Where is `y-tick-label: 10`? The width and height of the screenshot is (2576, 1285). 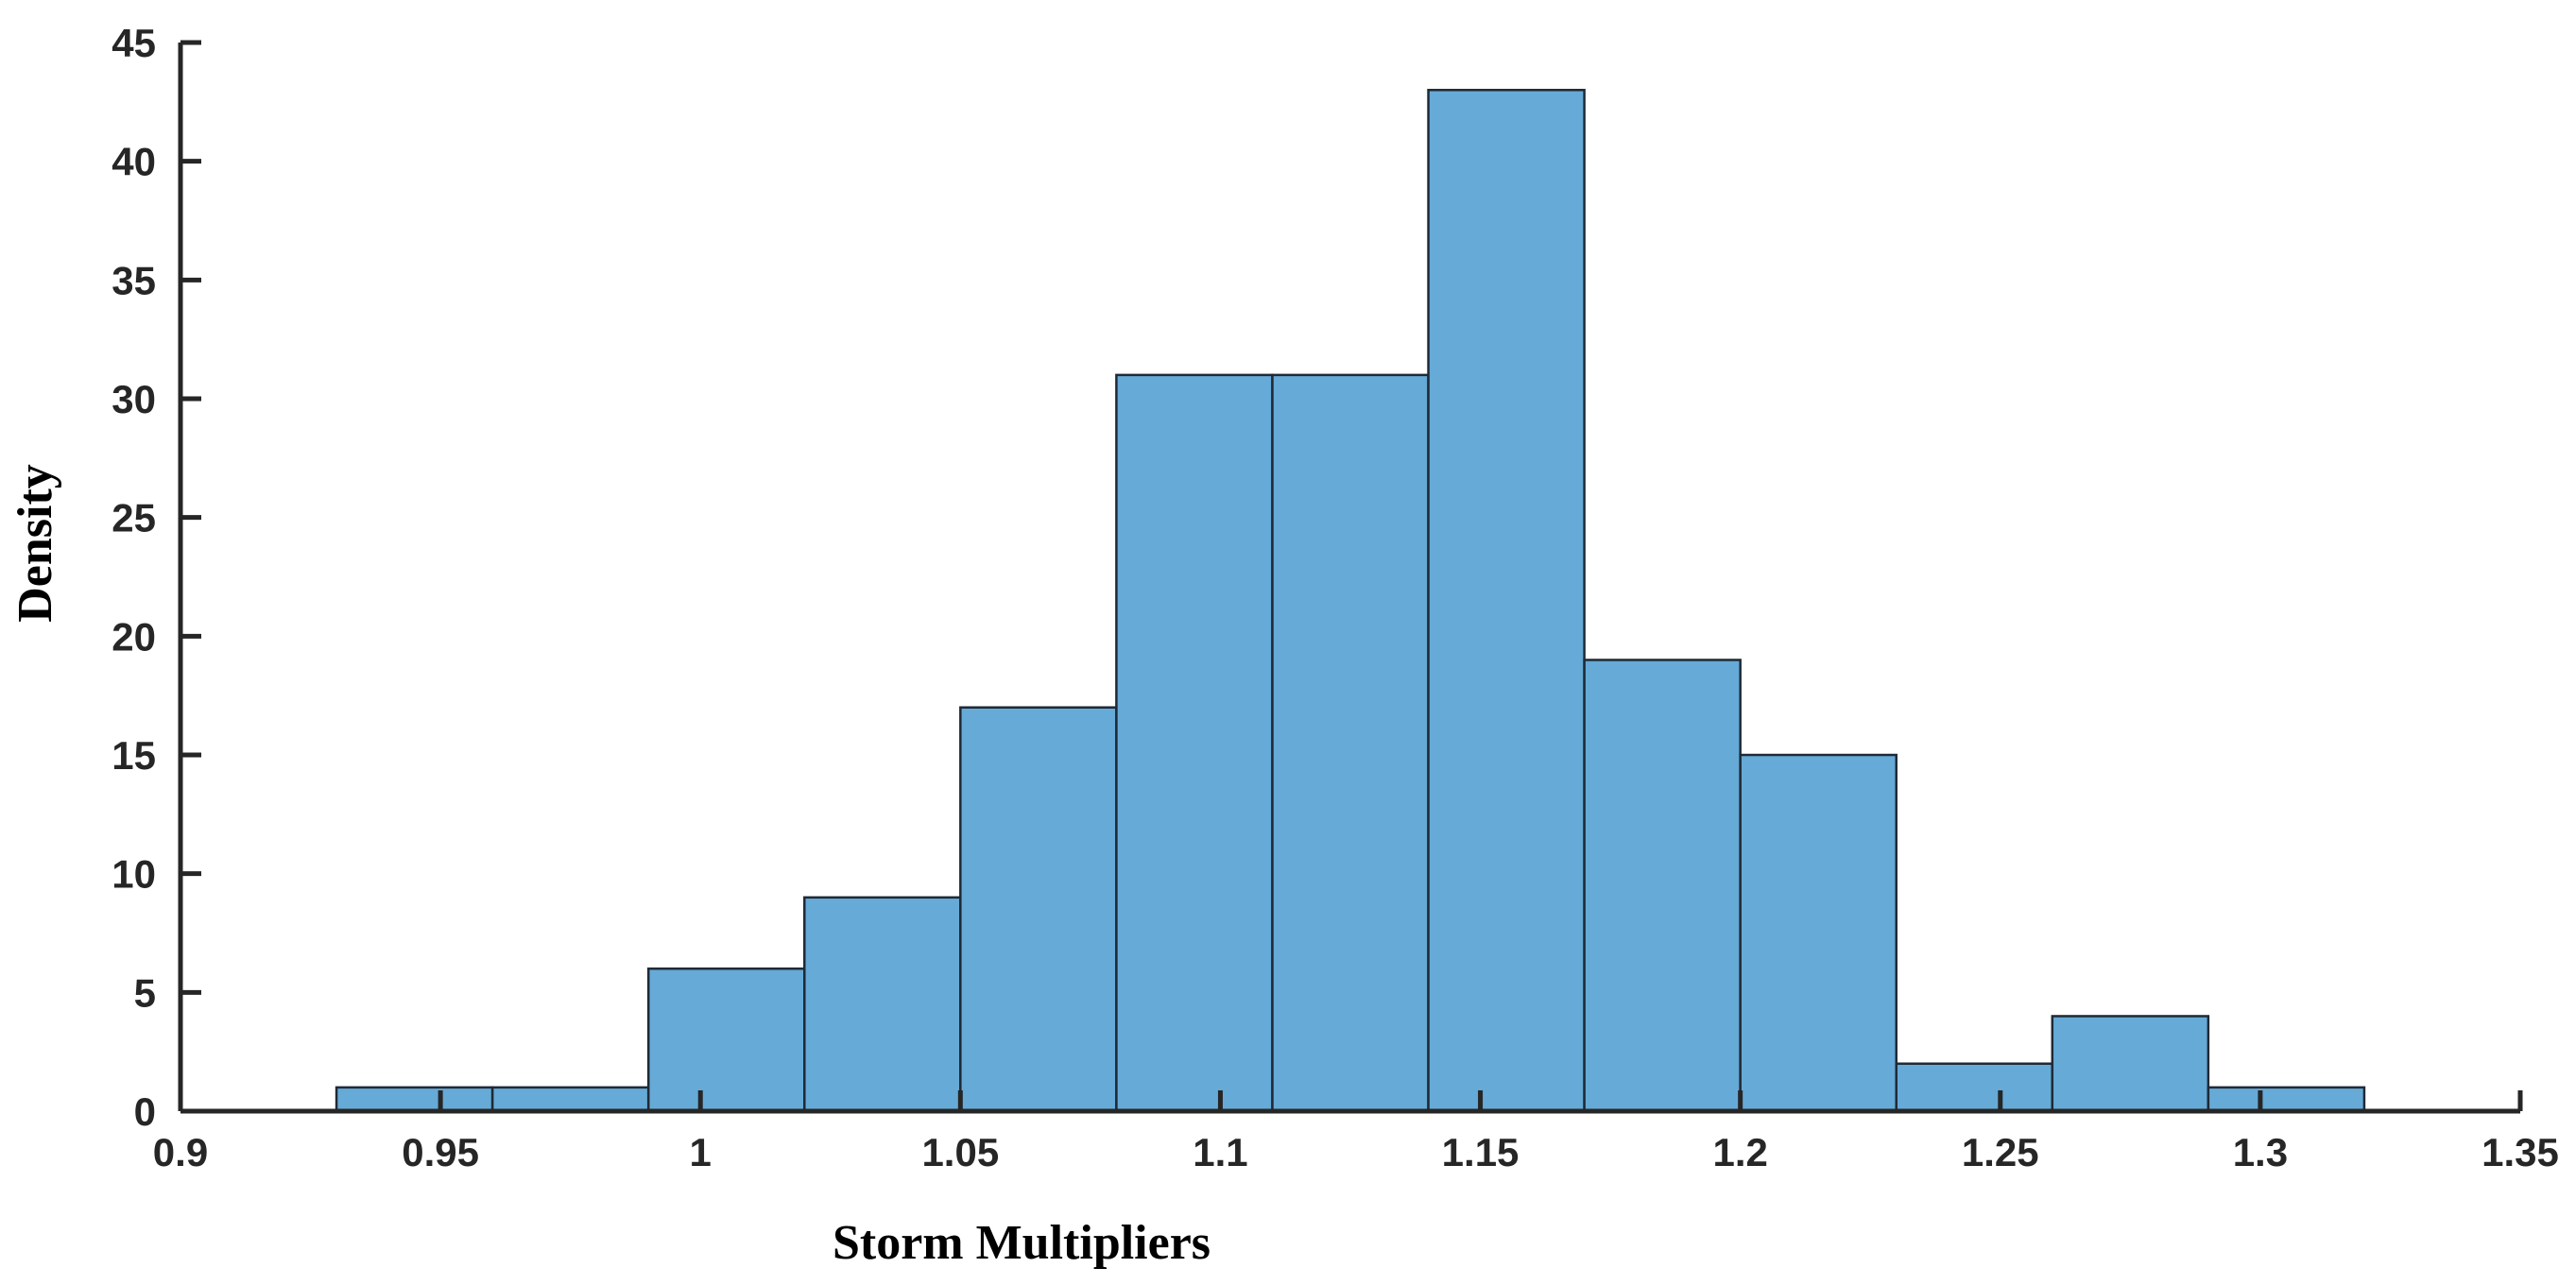
y-tick-label: 10 is located at coordinates (134, 874).